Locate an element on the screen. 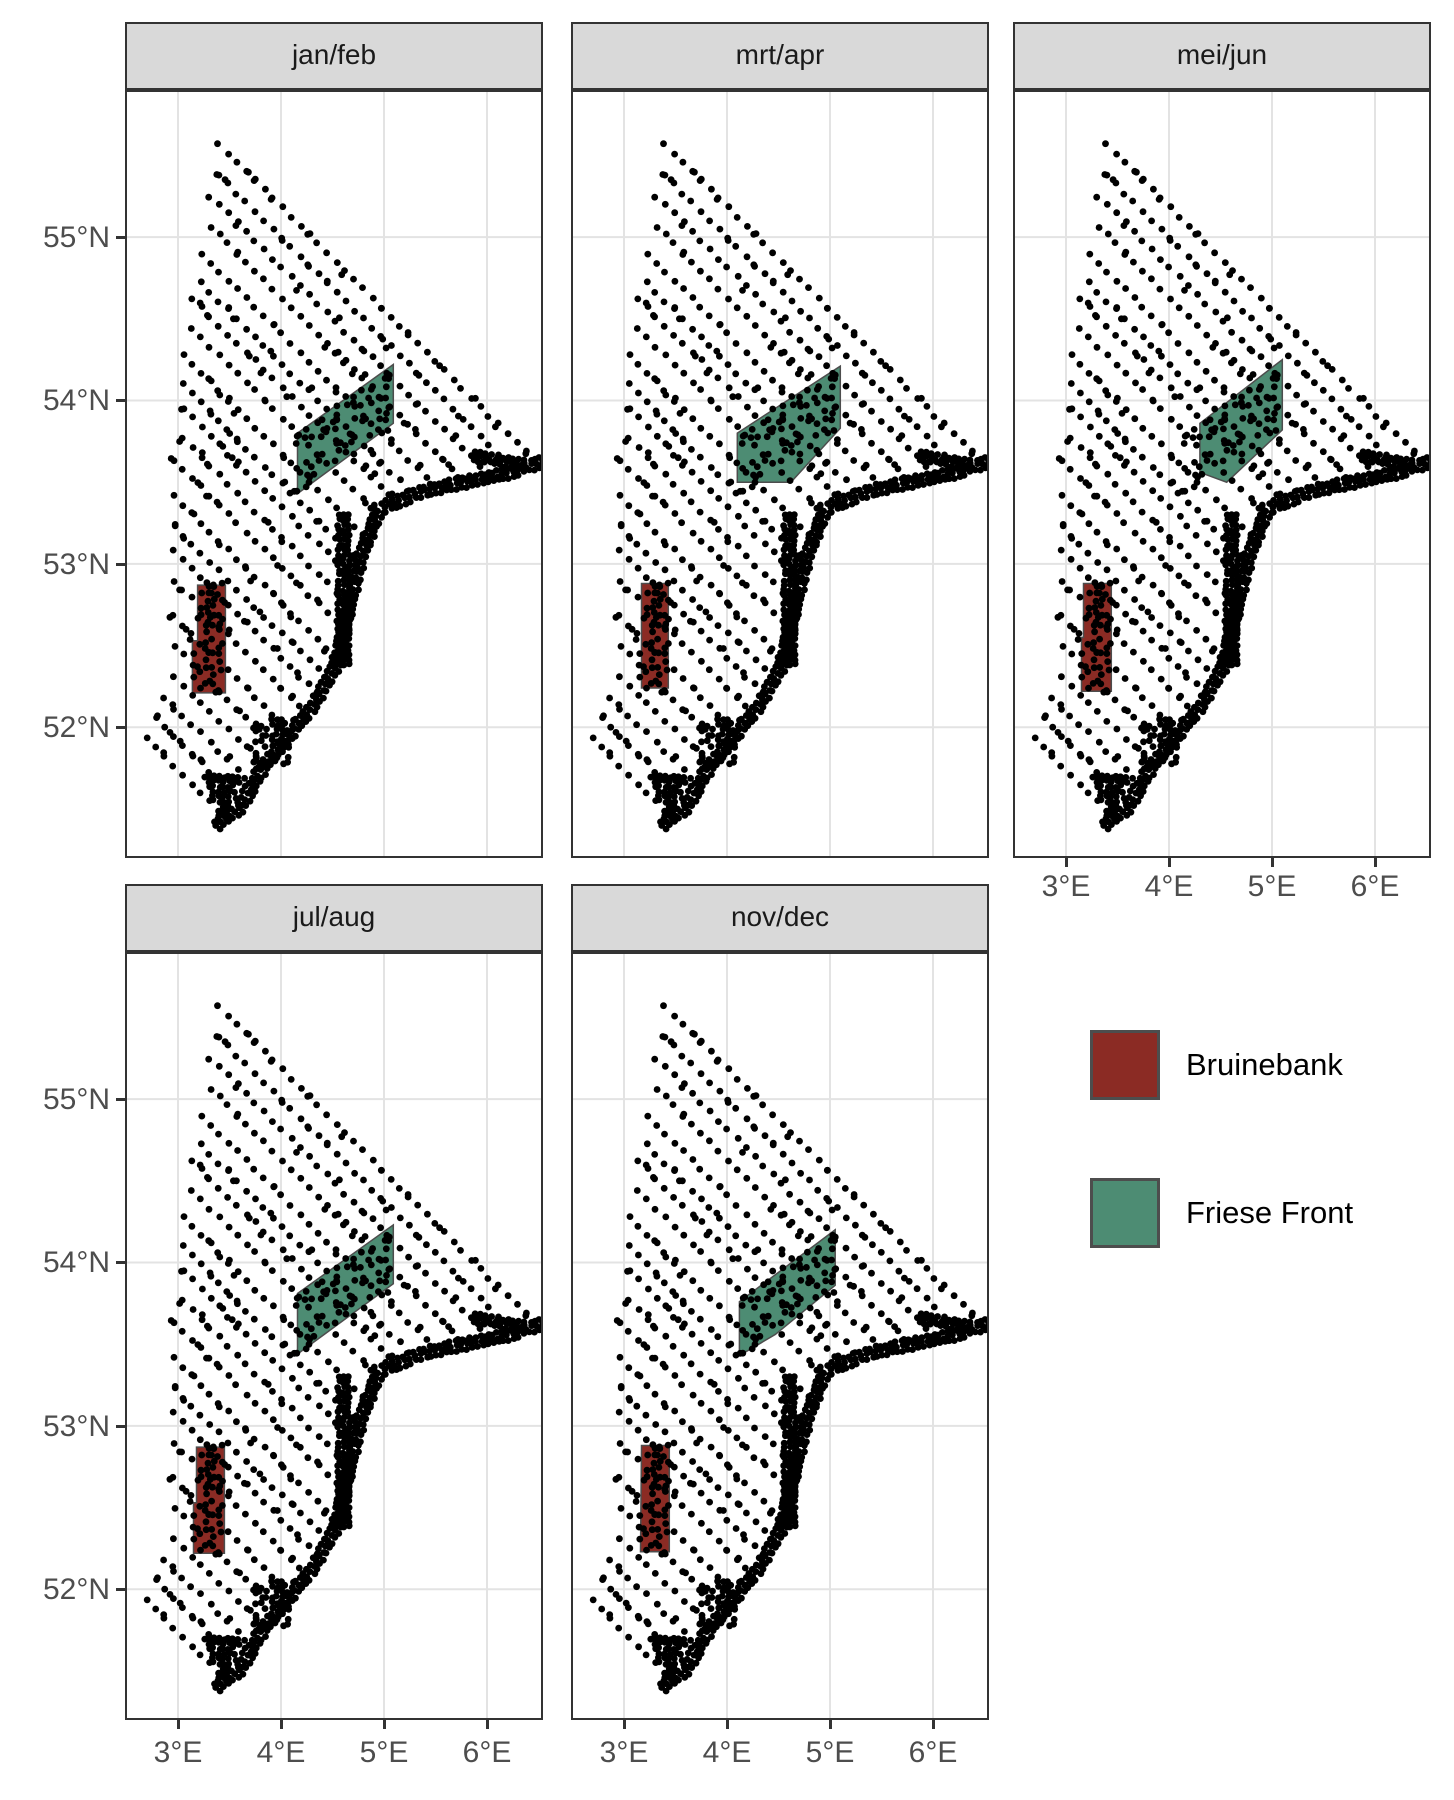 This screenshot has height=1800, width=1454. map-panel-mei-jun is located at coordinates (1222, 474).